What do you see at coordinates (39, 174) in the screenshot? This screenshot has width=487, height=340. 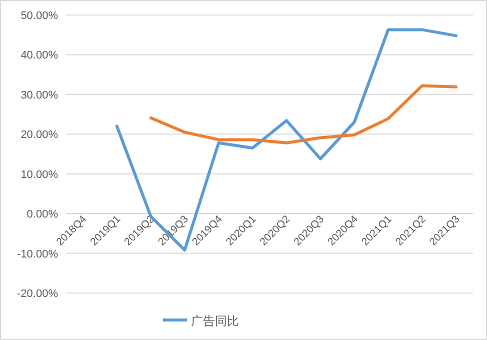 I see `y-tick-label: 10.00%` at bounding box center [39, 174].